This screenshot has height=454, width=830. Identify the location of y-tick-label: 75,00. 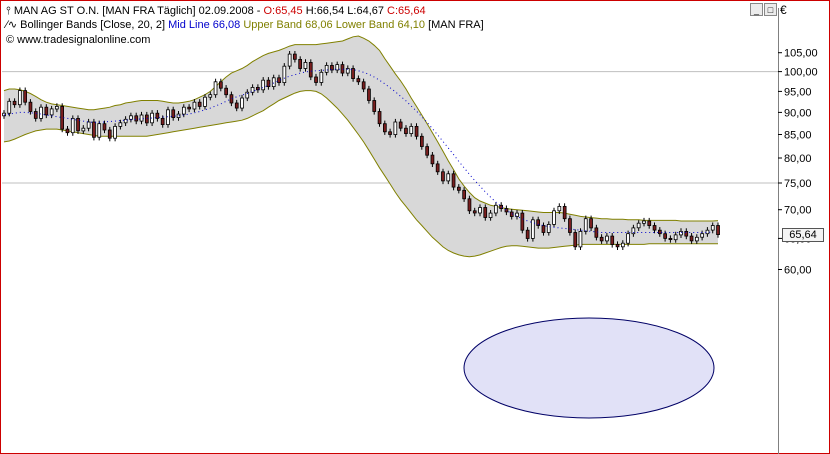
(798, 184).